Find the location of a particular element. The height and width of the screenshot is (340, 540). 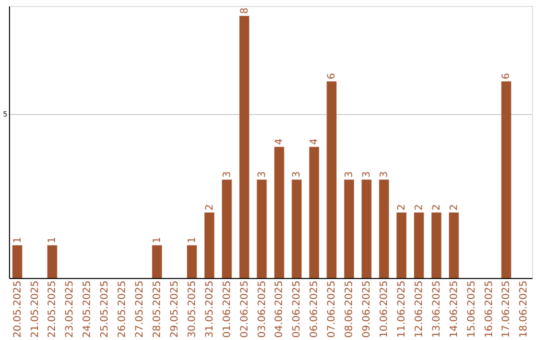

x-tick-label: 20.05.2025 is located at coordinates (18, 309).